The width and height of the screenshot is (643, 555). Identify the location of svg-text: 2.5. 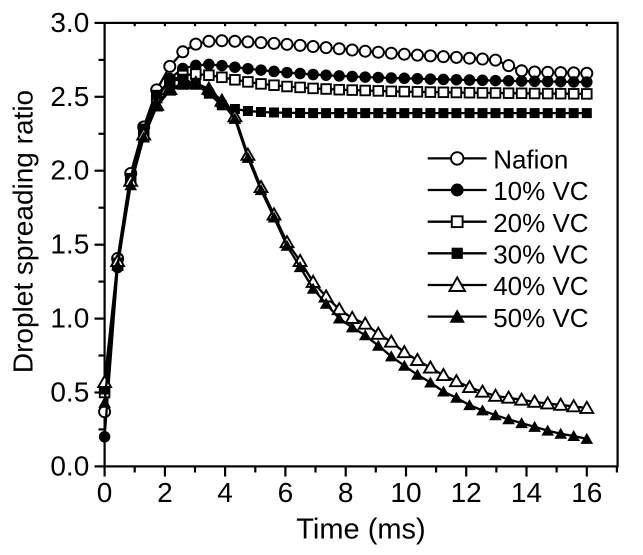
(69, 96).